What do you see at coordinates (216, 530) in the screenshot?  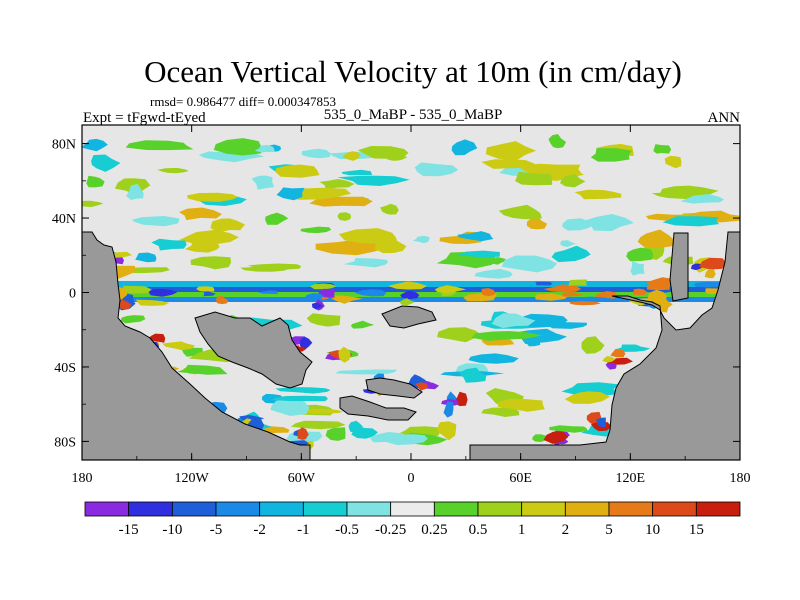 I see `colorbar-label: -5` at bounding box center [216, 530].